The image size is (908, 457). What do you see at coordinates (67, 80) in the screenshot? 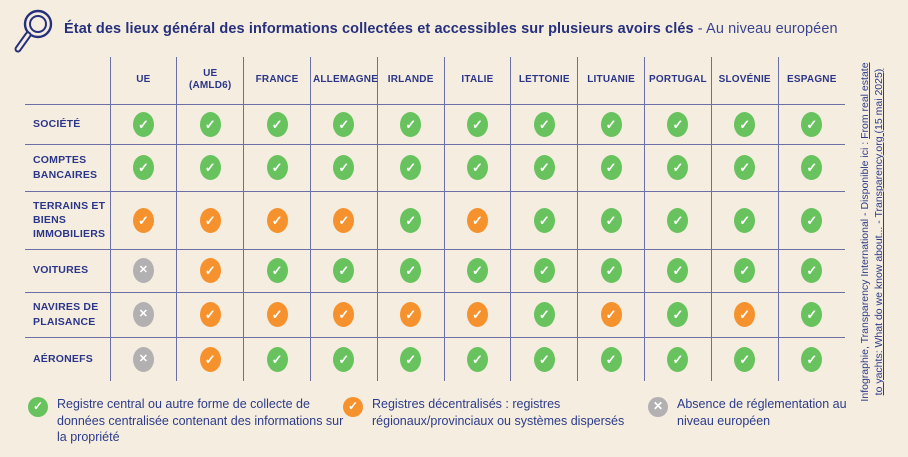
I see `corner-cell` at bounding box center [67, 80].